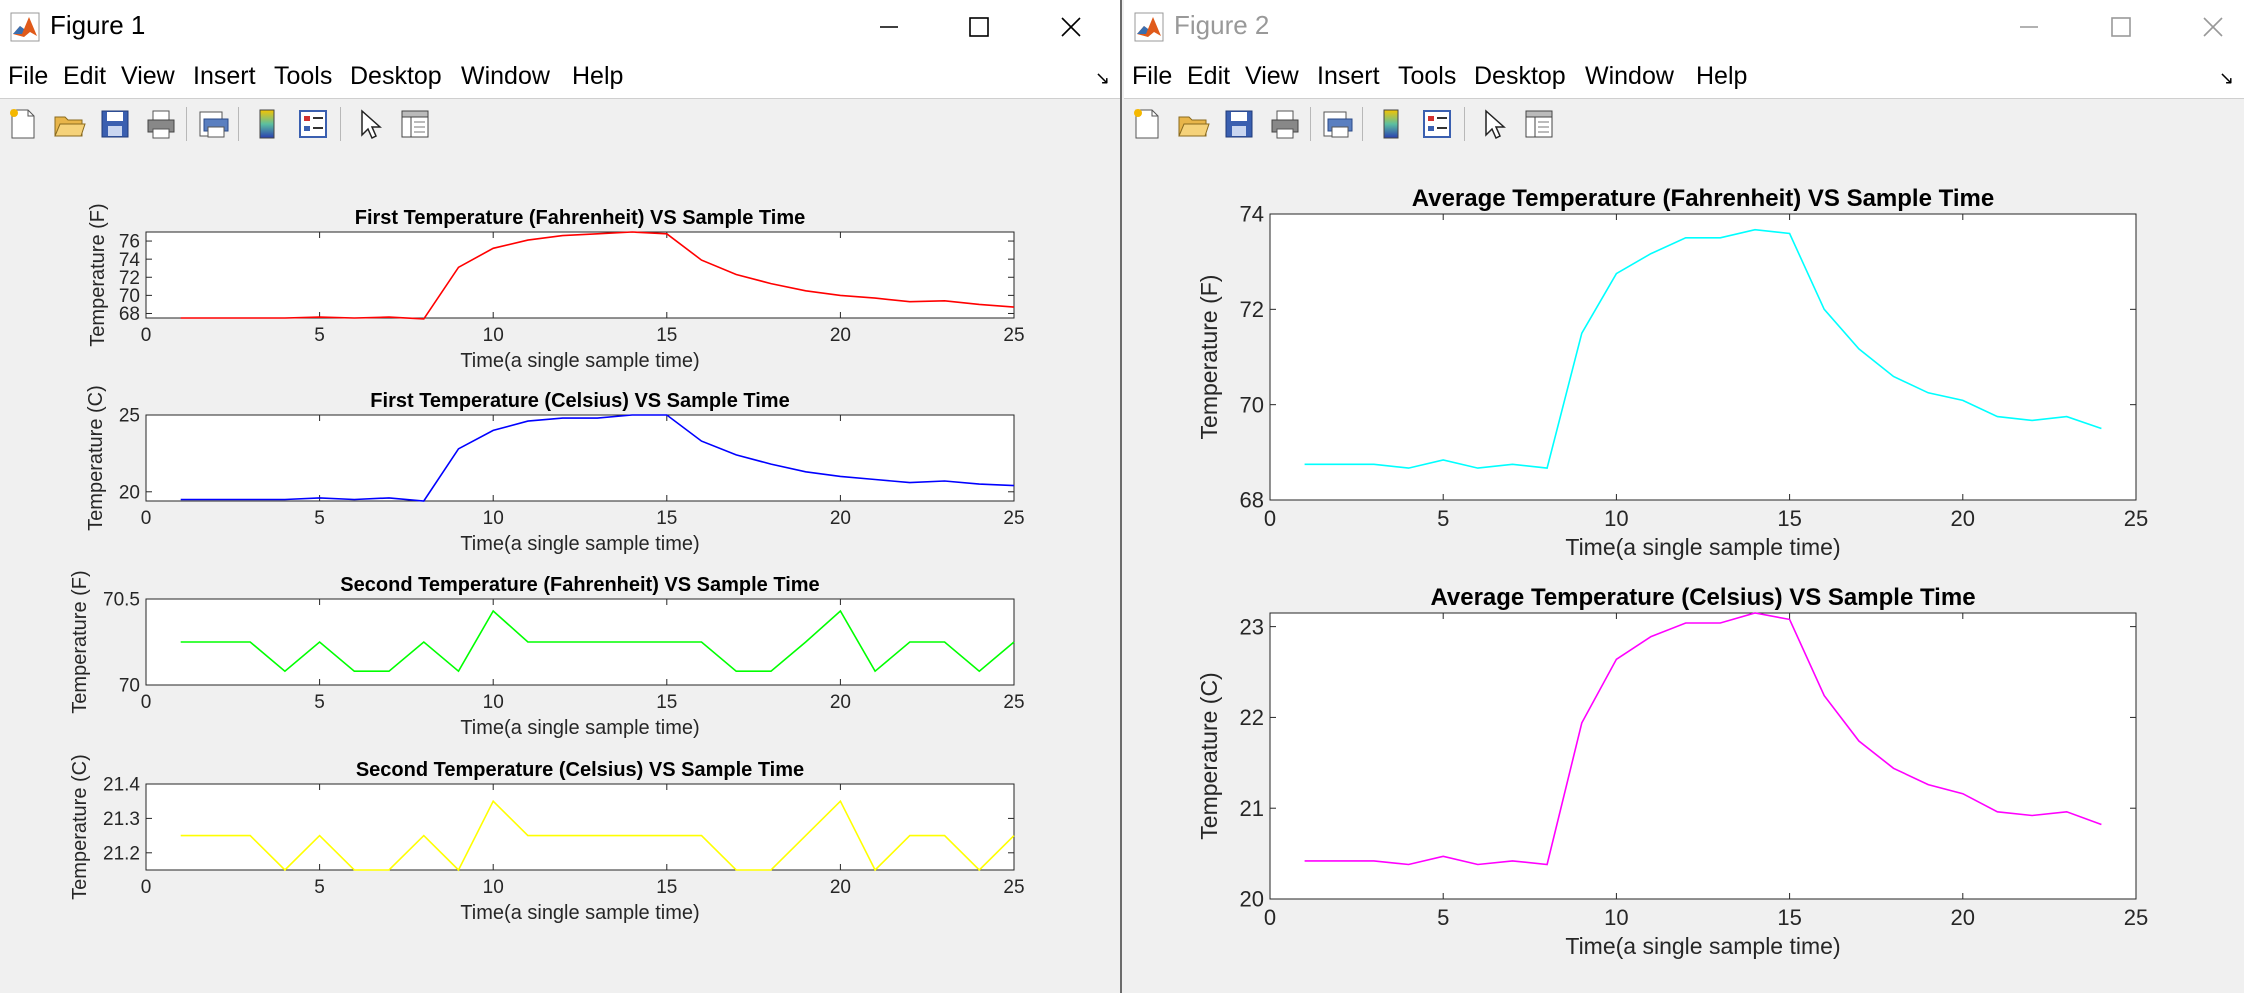 This screenshot has height=993, width=2244. I want to click on x-tick-label: 5, so click(319, 518).